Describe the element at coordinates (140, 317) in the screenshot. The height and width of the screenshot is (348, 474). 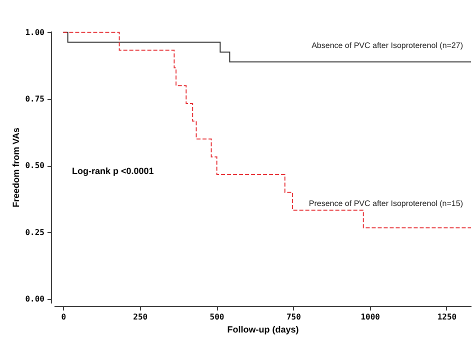
I see `x-tick-label: 250` at that location.